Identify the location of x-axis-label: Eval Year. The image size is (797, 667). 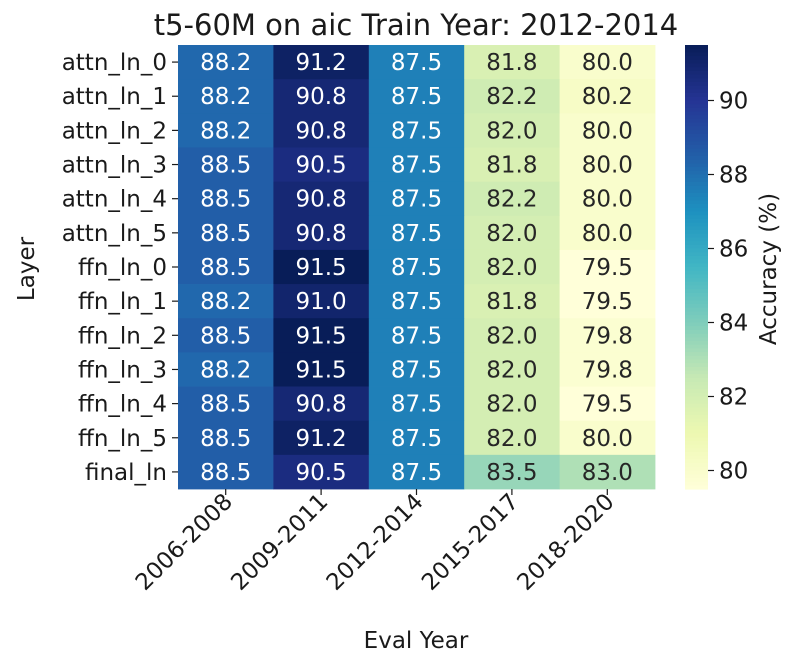
(416, 641).